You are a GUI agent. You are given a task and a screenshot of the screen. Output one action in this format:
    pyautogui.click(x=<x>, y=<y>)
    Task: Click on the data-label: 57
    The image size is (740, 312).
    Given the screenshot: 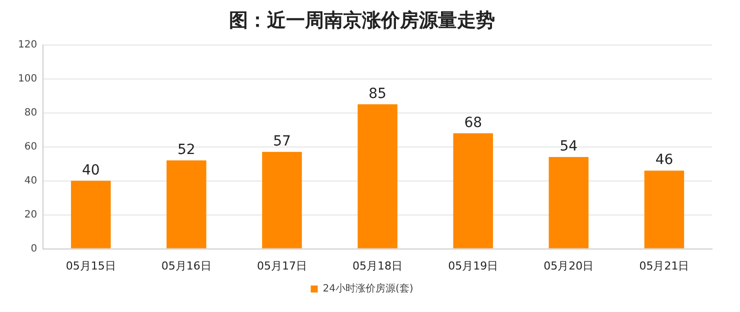 What is the action you would take?
    pyautogui.click(x=282, y=142)
    